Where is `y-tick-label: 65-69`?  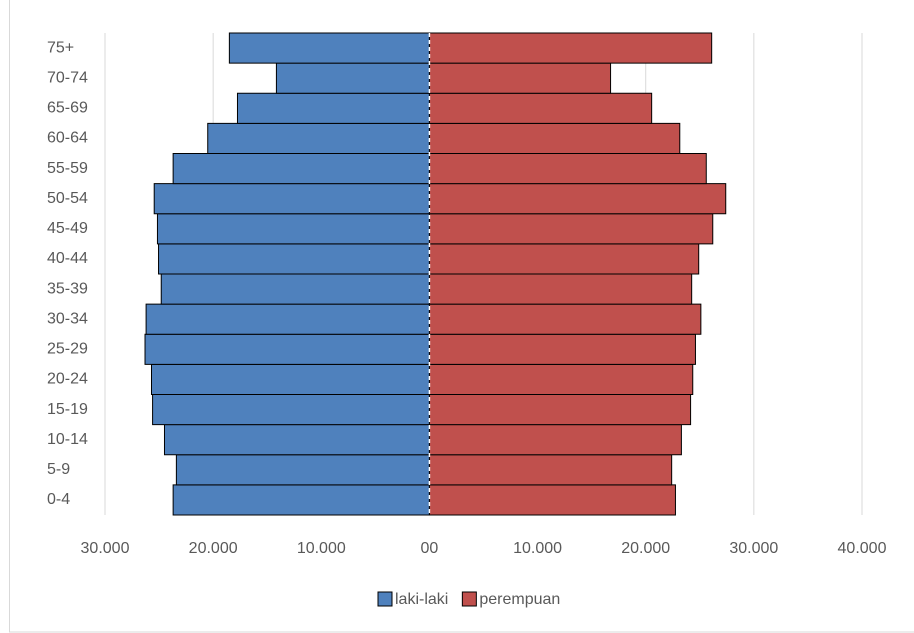
y-tick-label: 65-69 is located at coordinates (67, 108).